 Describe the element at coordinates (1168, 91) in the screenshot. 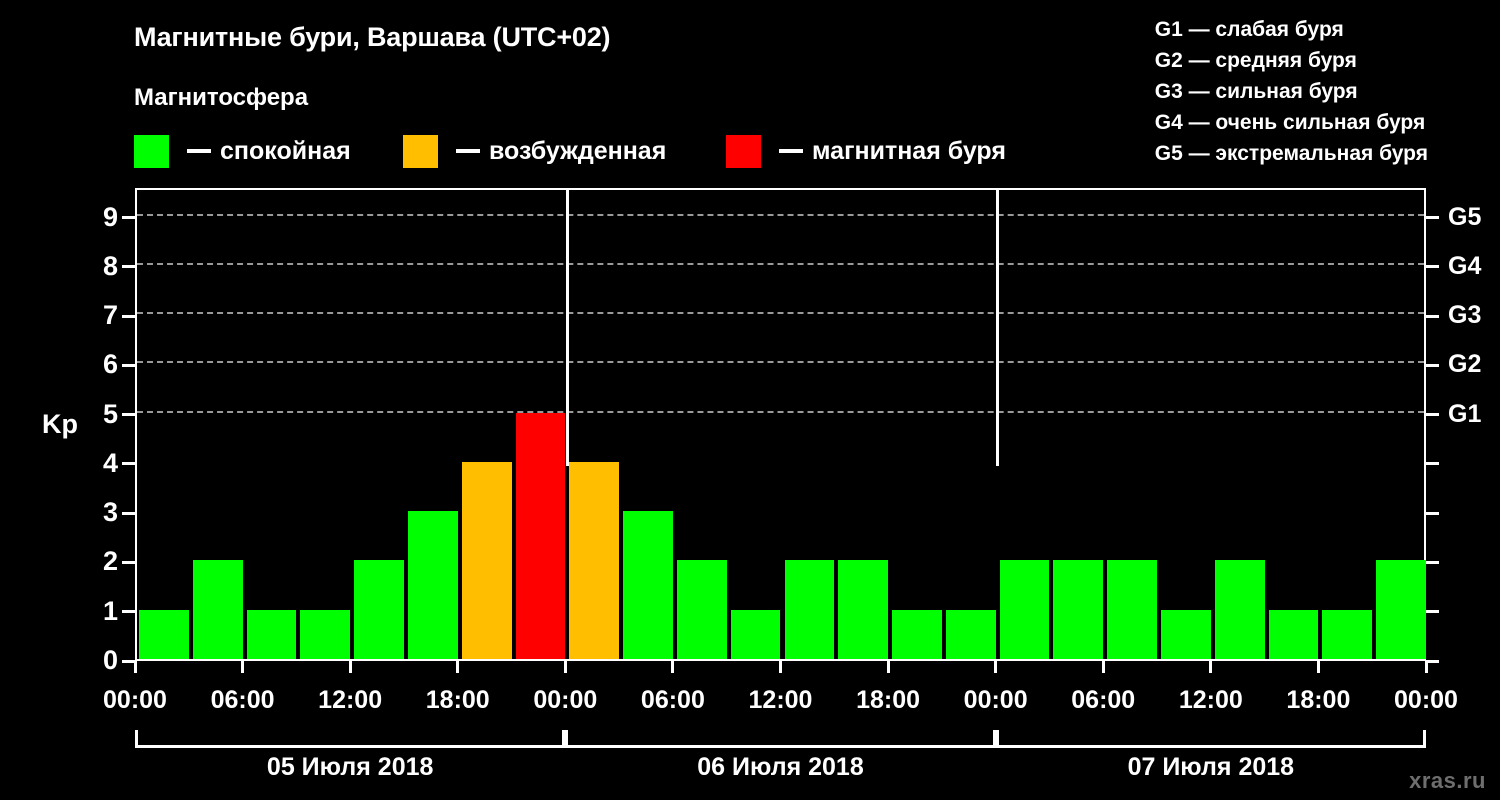

I see `g-legend-code: G3` at that location.